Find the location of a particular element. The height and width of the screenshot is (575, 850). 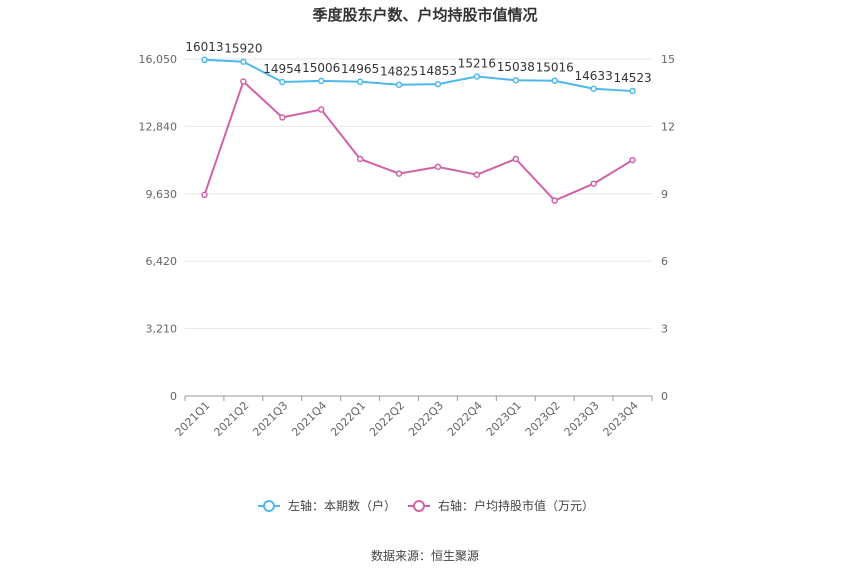

right-tick-label: 0 is located at coordinates (664, 396).